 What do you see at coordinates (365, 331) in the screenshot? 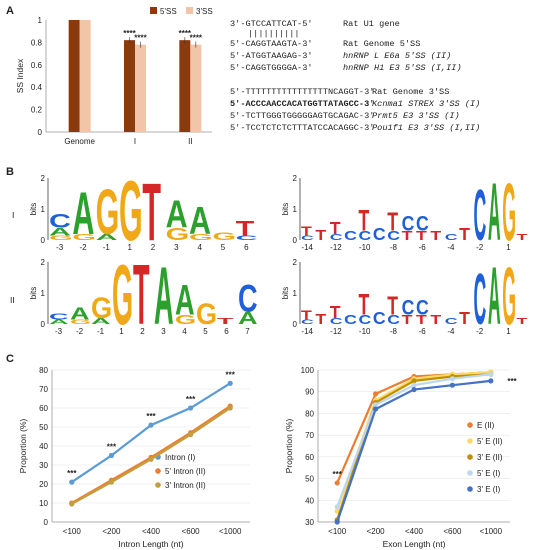
I see `logo-position-label: -10` at bounding box center [365, 331].